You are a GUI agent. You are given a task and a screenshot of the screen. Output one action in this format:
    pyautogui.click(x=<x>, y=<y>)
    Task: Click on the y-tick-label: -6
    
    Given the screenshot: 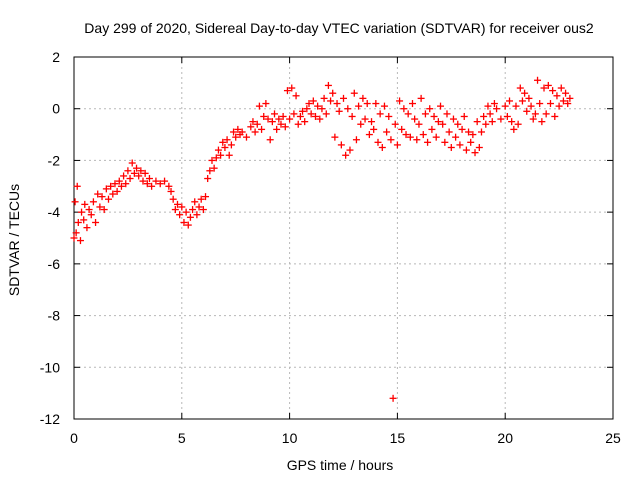 What is the action you would take?
    pyautogui.click(x=54, y=264)
    